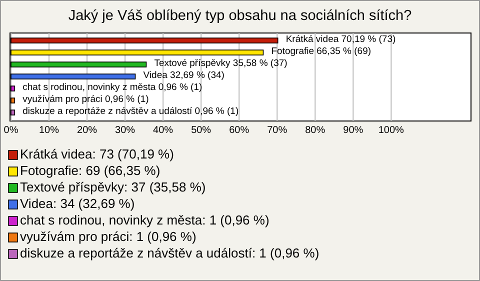 The image size is (480, 281). Describe the element at coordinates (221, 64) in the screenshot. I see `category-label: Textové příspěvky 35,58 % (37)` at that location.